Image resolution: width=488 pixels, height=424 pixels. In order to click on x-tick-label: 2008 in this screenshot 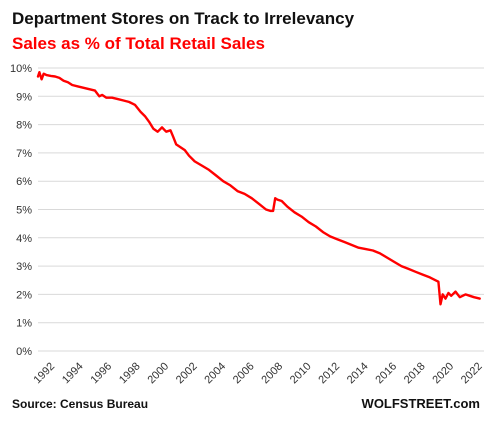, I will do `click(272, 373)`.